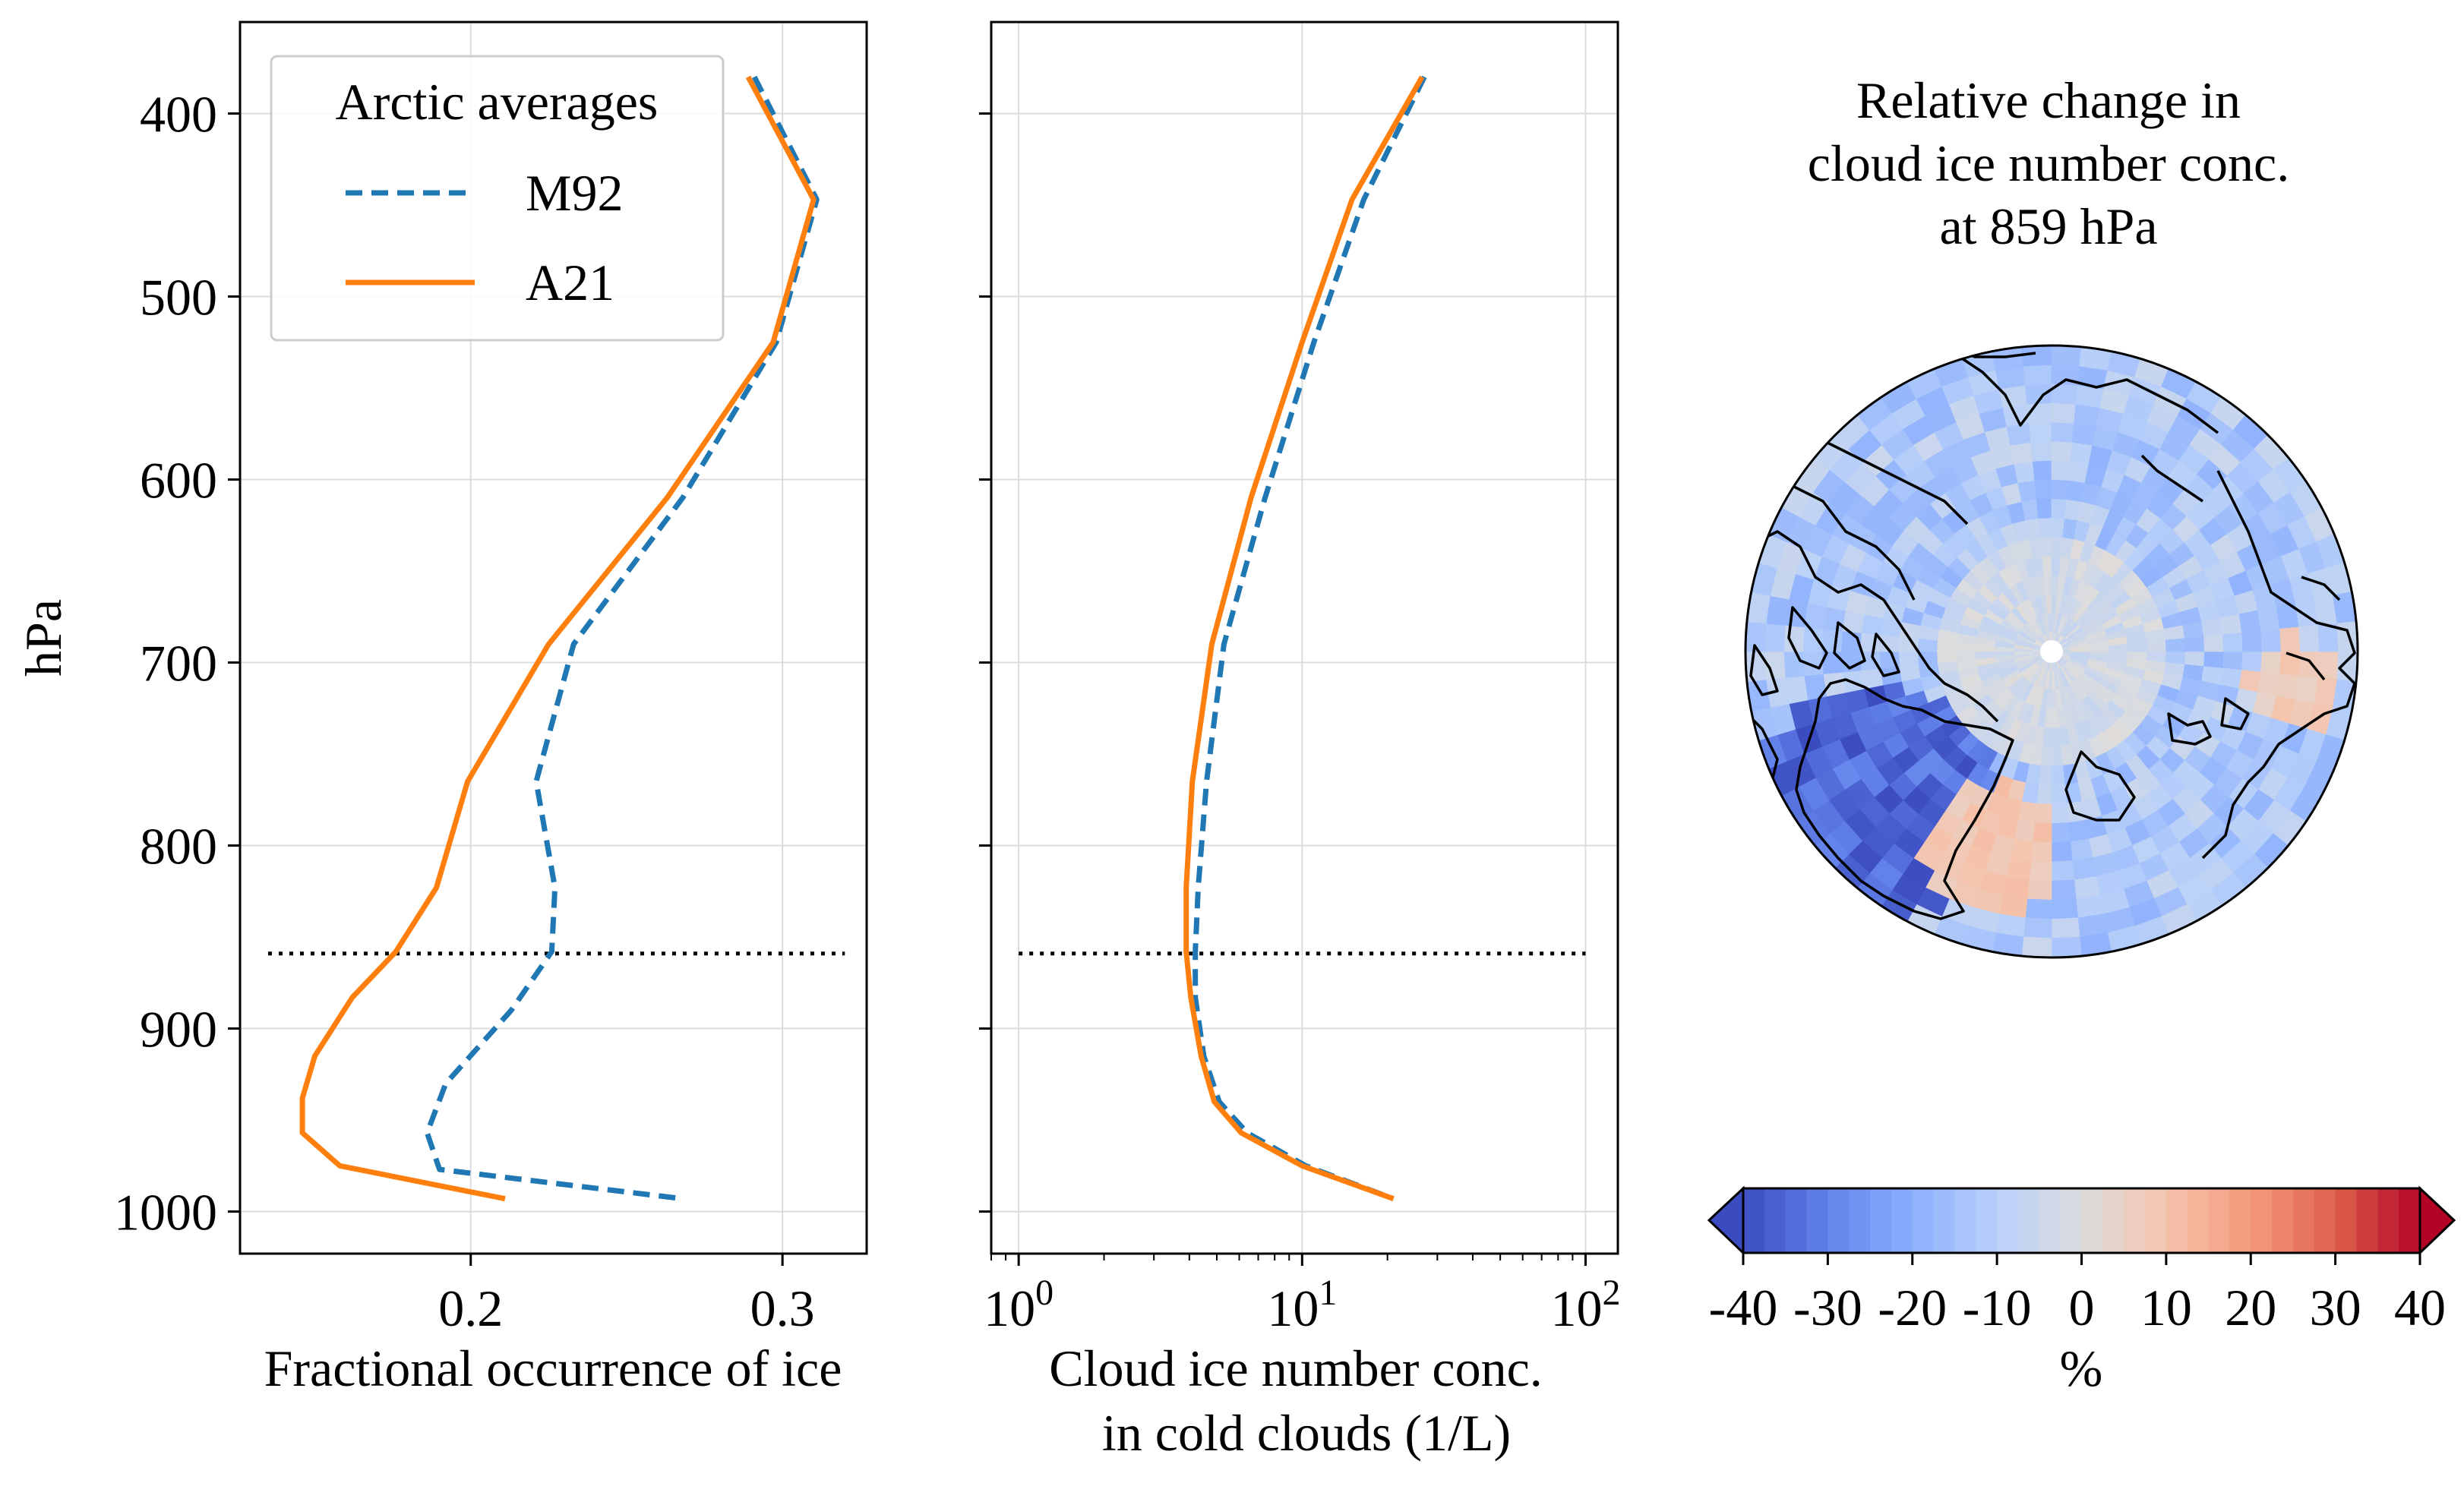  What do you see at coordinates (2082, 1307) in the screenshot?
I see `colorbar-tick-label: 0` at bounding box center [2082, 1307].